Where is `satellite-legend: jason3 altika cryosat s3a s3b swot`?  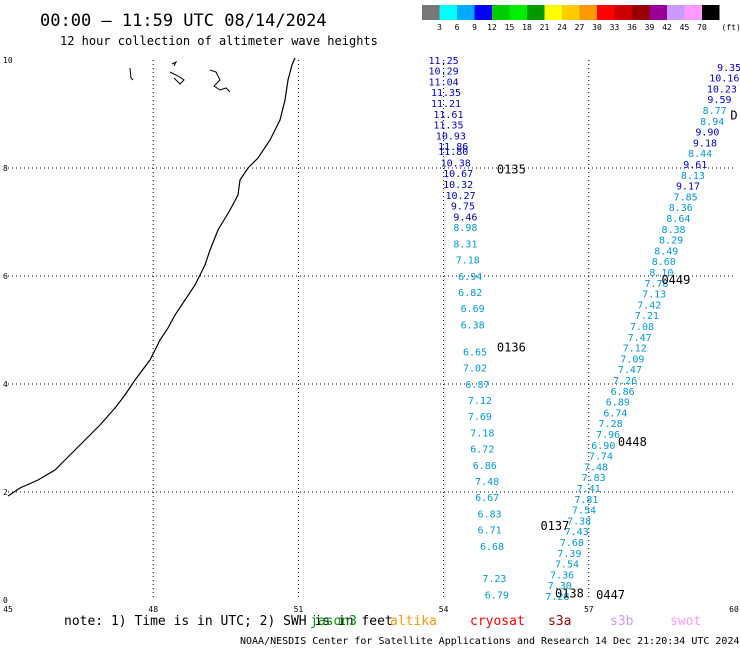
satellite-legend: jason3 altika cryosat s3a s3b swot is located at coordinates (505, 621).